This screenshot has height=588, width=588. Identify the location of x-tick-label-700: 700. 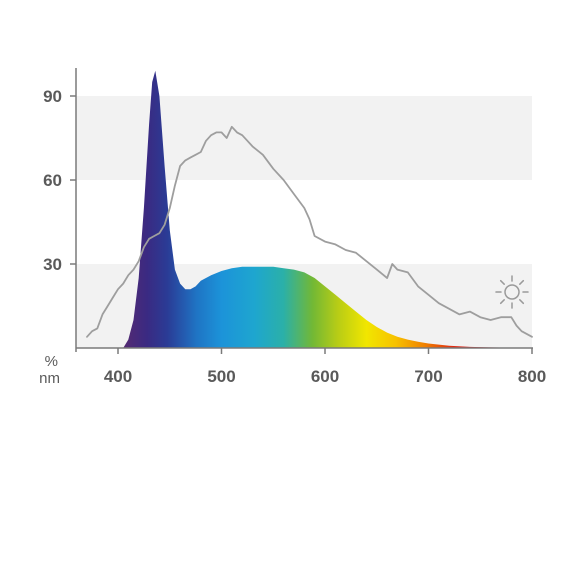
(428, 376).